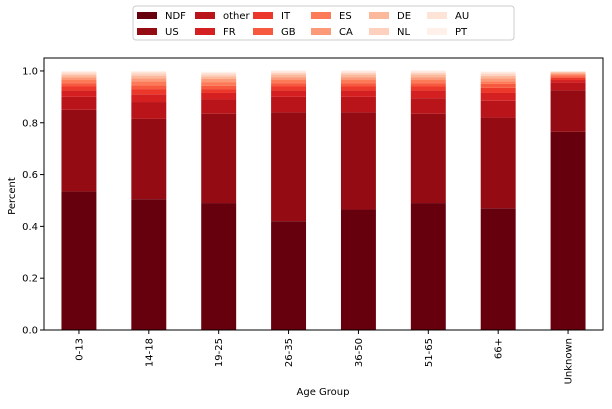  What do you see at coordinates (461, 32) in the screenshot?
I see `legend-label-pt: PT` at bounding box center [461, 32].